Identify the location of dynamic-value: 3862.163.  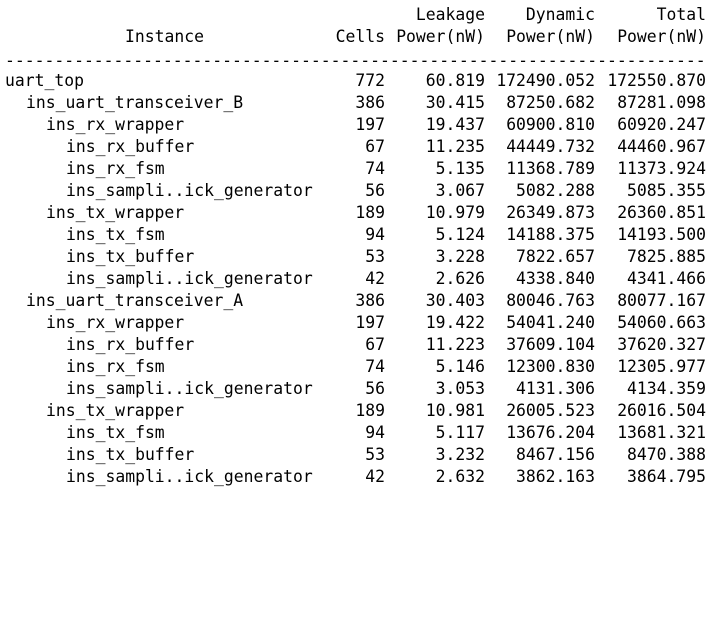
(555, 476).